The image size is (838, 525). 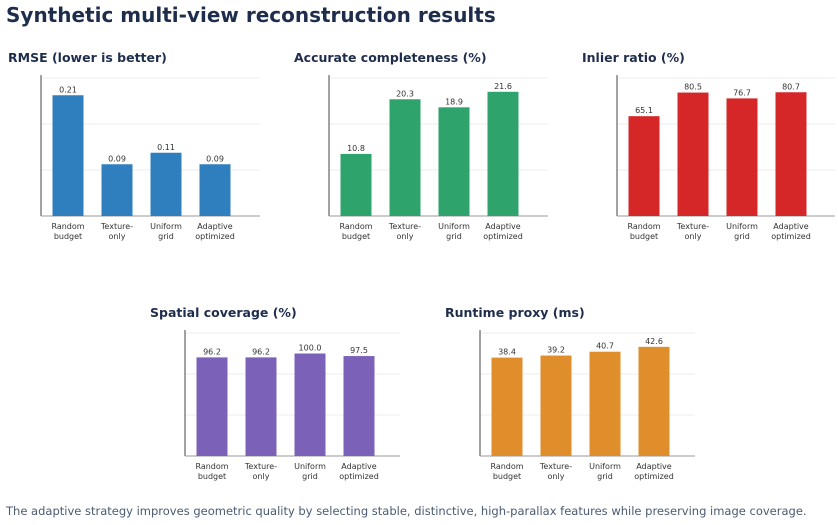 I want to click on value-label: 38.4, so click(x=507, y=352).